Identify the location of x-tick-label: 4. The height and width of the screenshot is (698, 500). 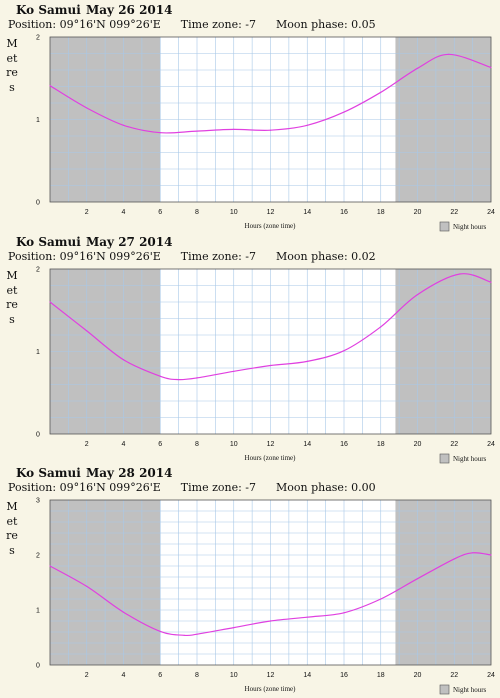
(124, 444).